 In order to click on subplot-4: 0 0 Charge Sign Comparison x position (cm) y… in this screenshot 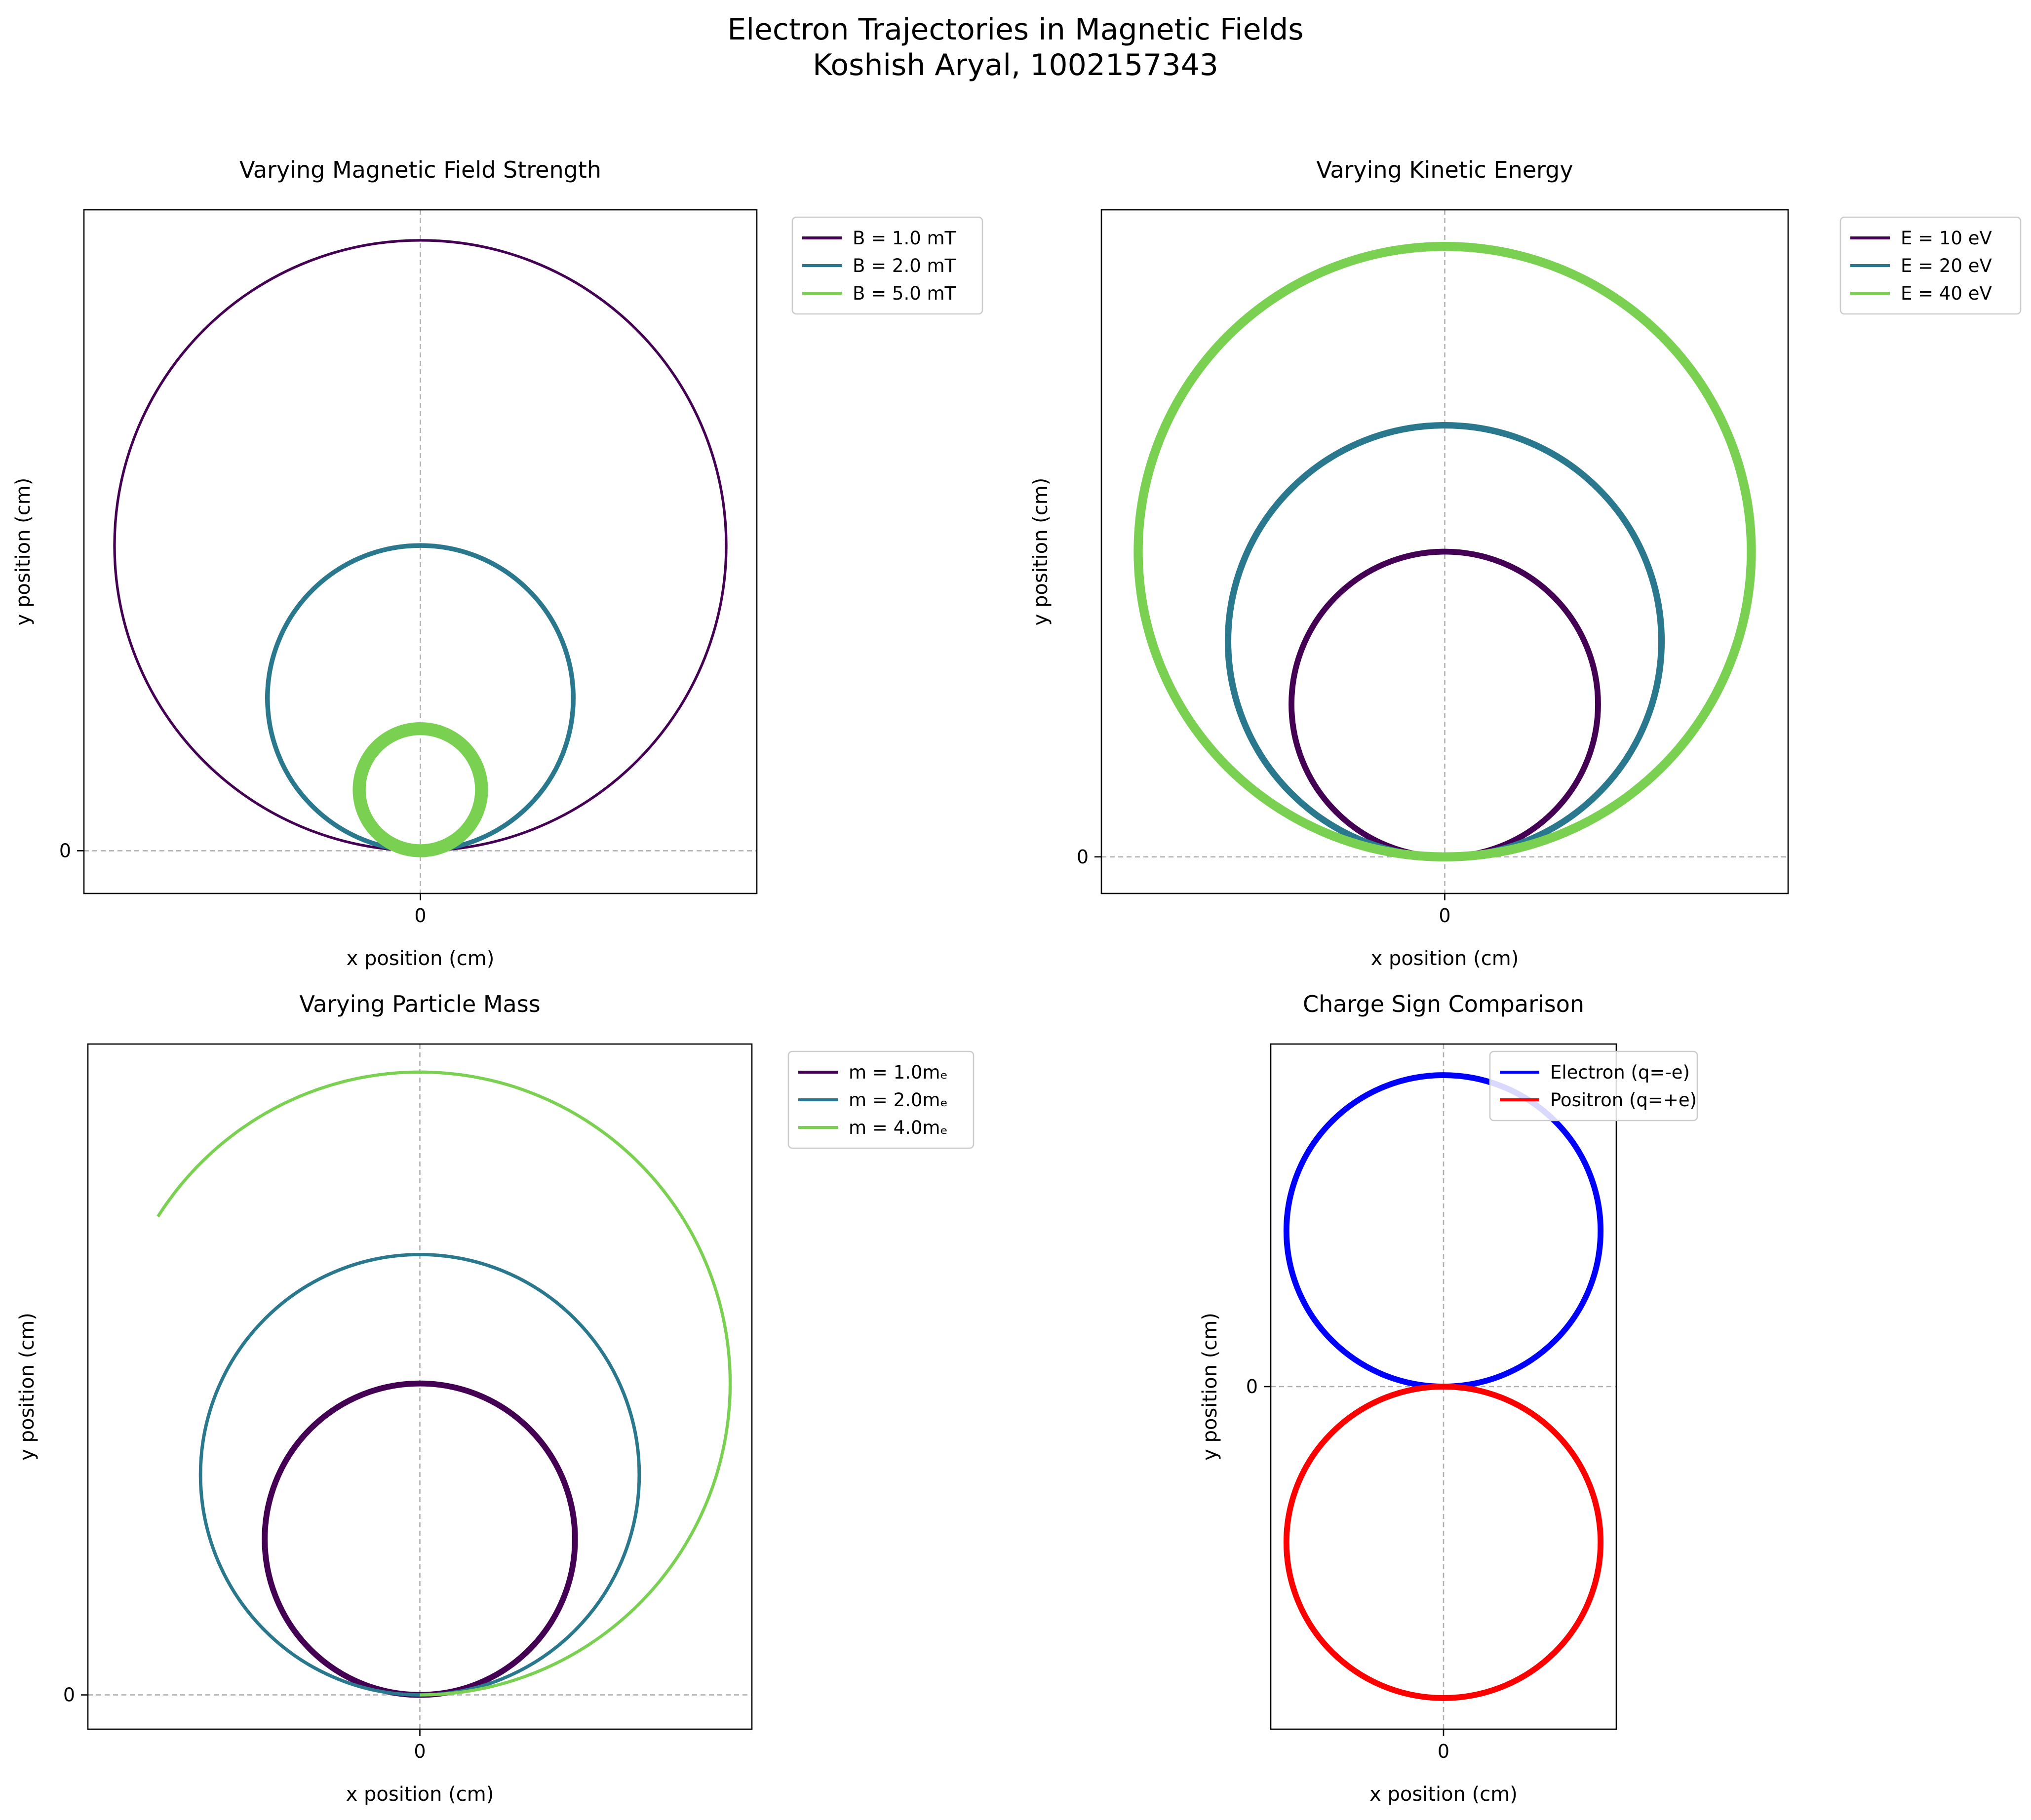, I will do `click(1448, 1398)`.